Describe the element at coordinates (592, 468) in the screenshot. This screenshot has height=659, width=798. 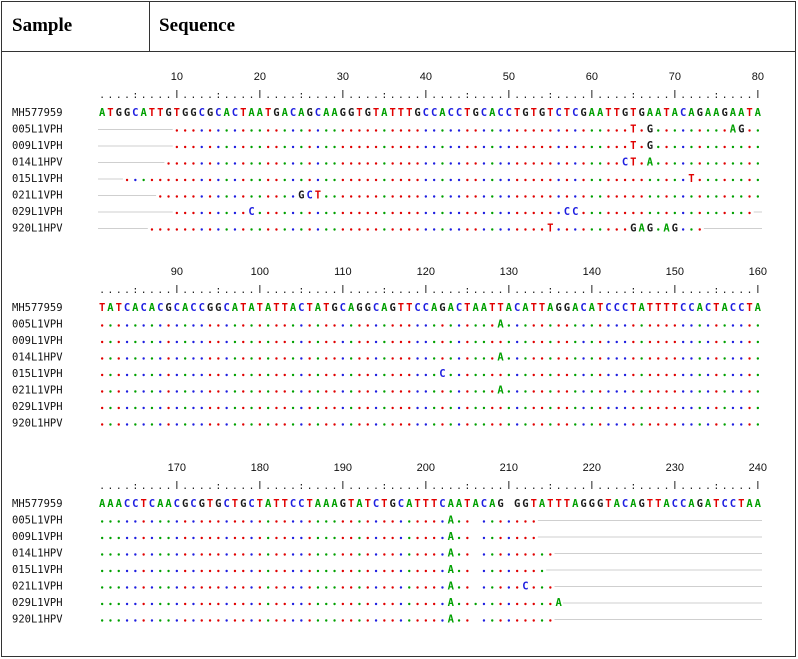
I see `tick-label: 220` at that location.